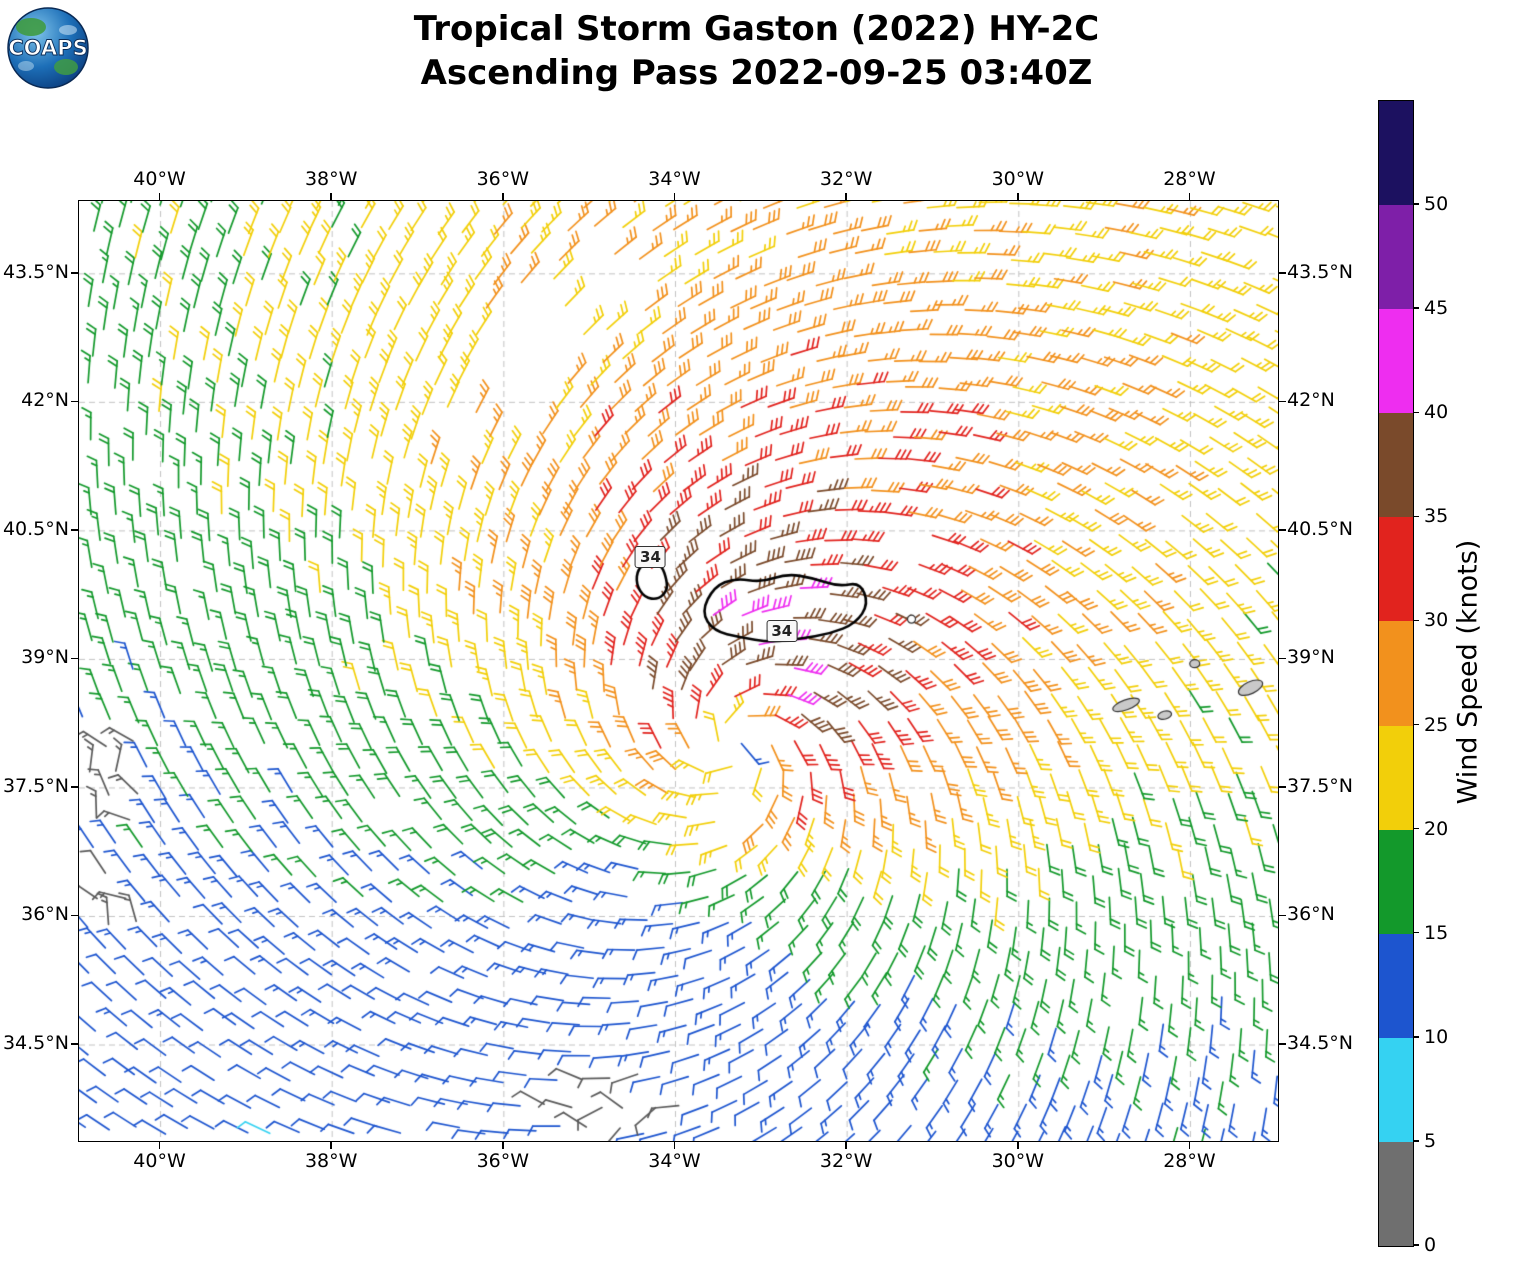 This screenshot has height=1264, width=1513. I want to click on colorbar-tick-label: 10, so click(1436, 1036).